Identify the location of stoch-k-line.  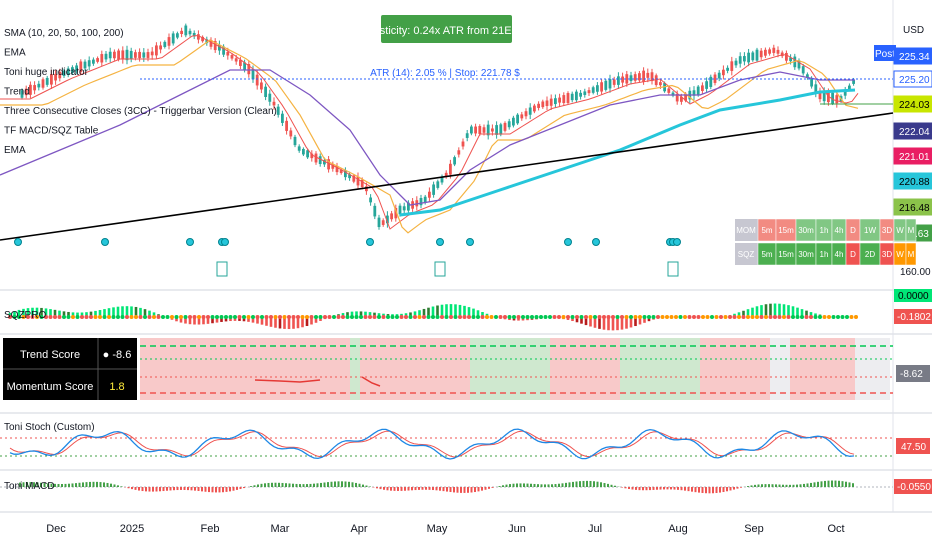
(432, 444).